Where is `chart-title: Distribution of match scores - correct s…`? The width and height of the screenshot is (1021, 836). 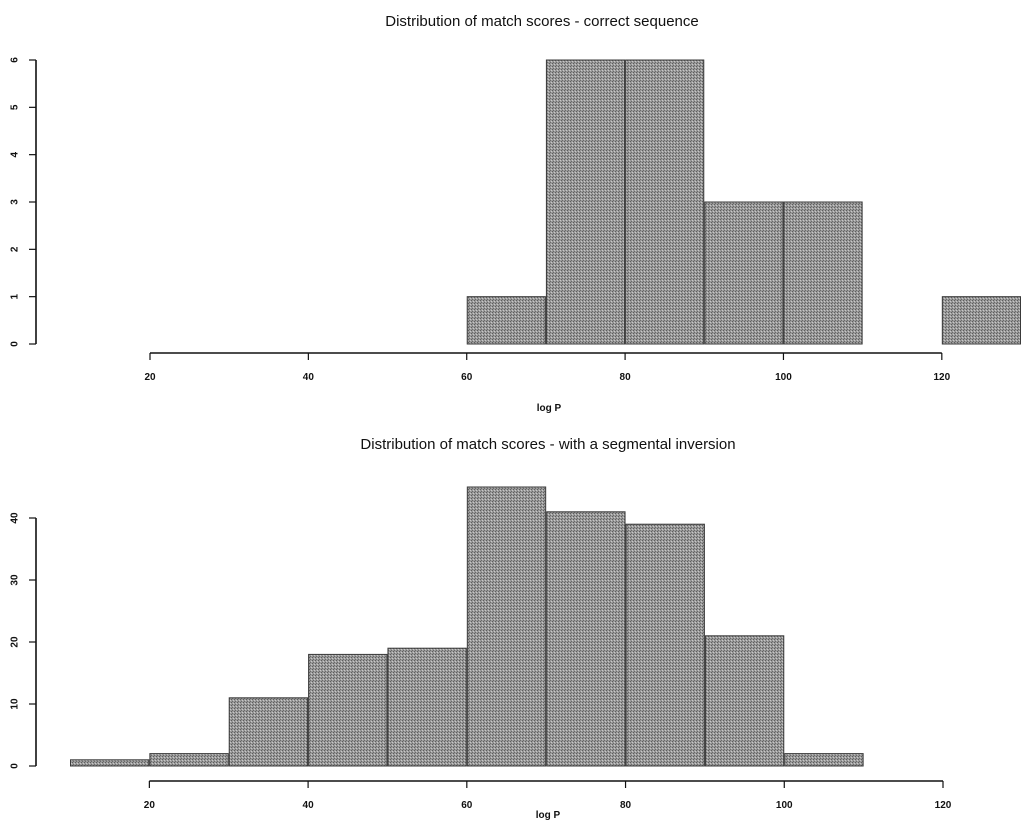
chart-title: Distribution of match scores - correct s… is located at coordinates (541, 21).